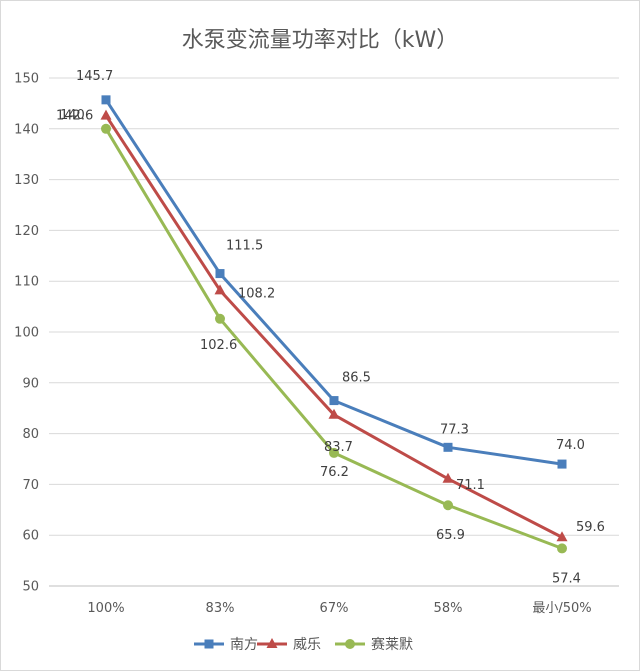  I want to click on y-tick-label: 110, so click(26, 282).